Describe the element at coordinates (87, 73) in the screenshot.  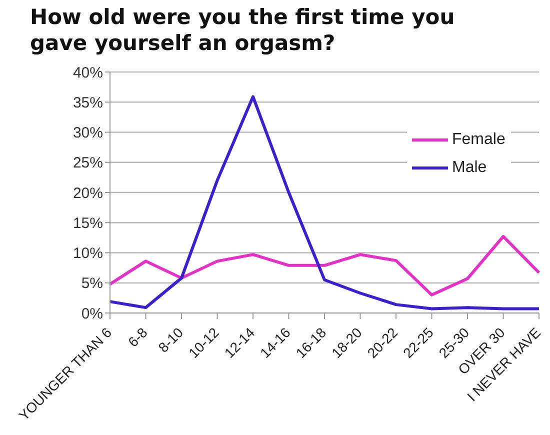
I see `y-tick-label: 40%` at that location.